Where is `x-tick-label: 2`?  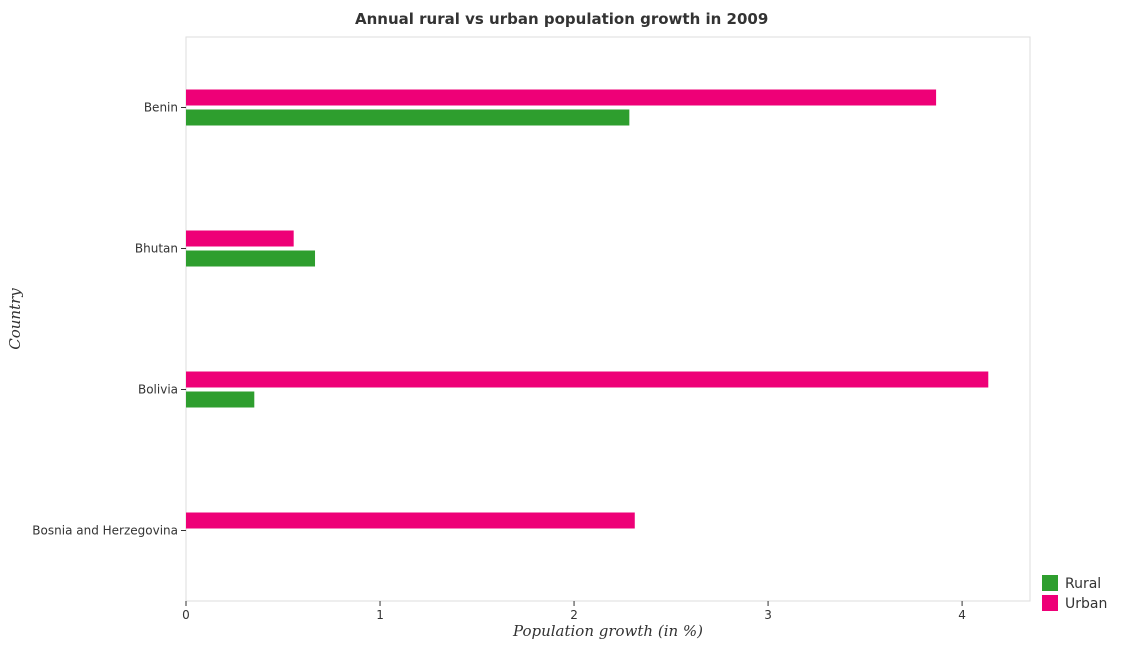
x-tick-label: 2 is located at coordinates (574, 615).